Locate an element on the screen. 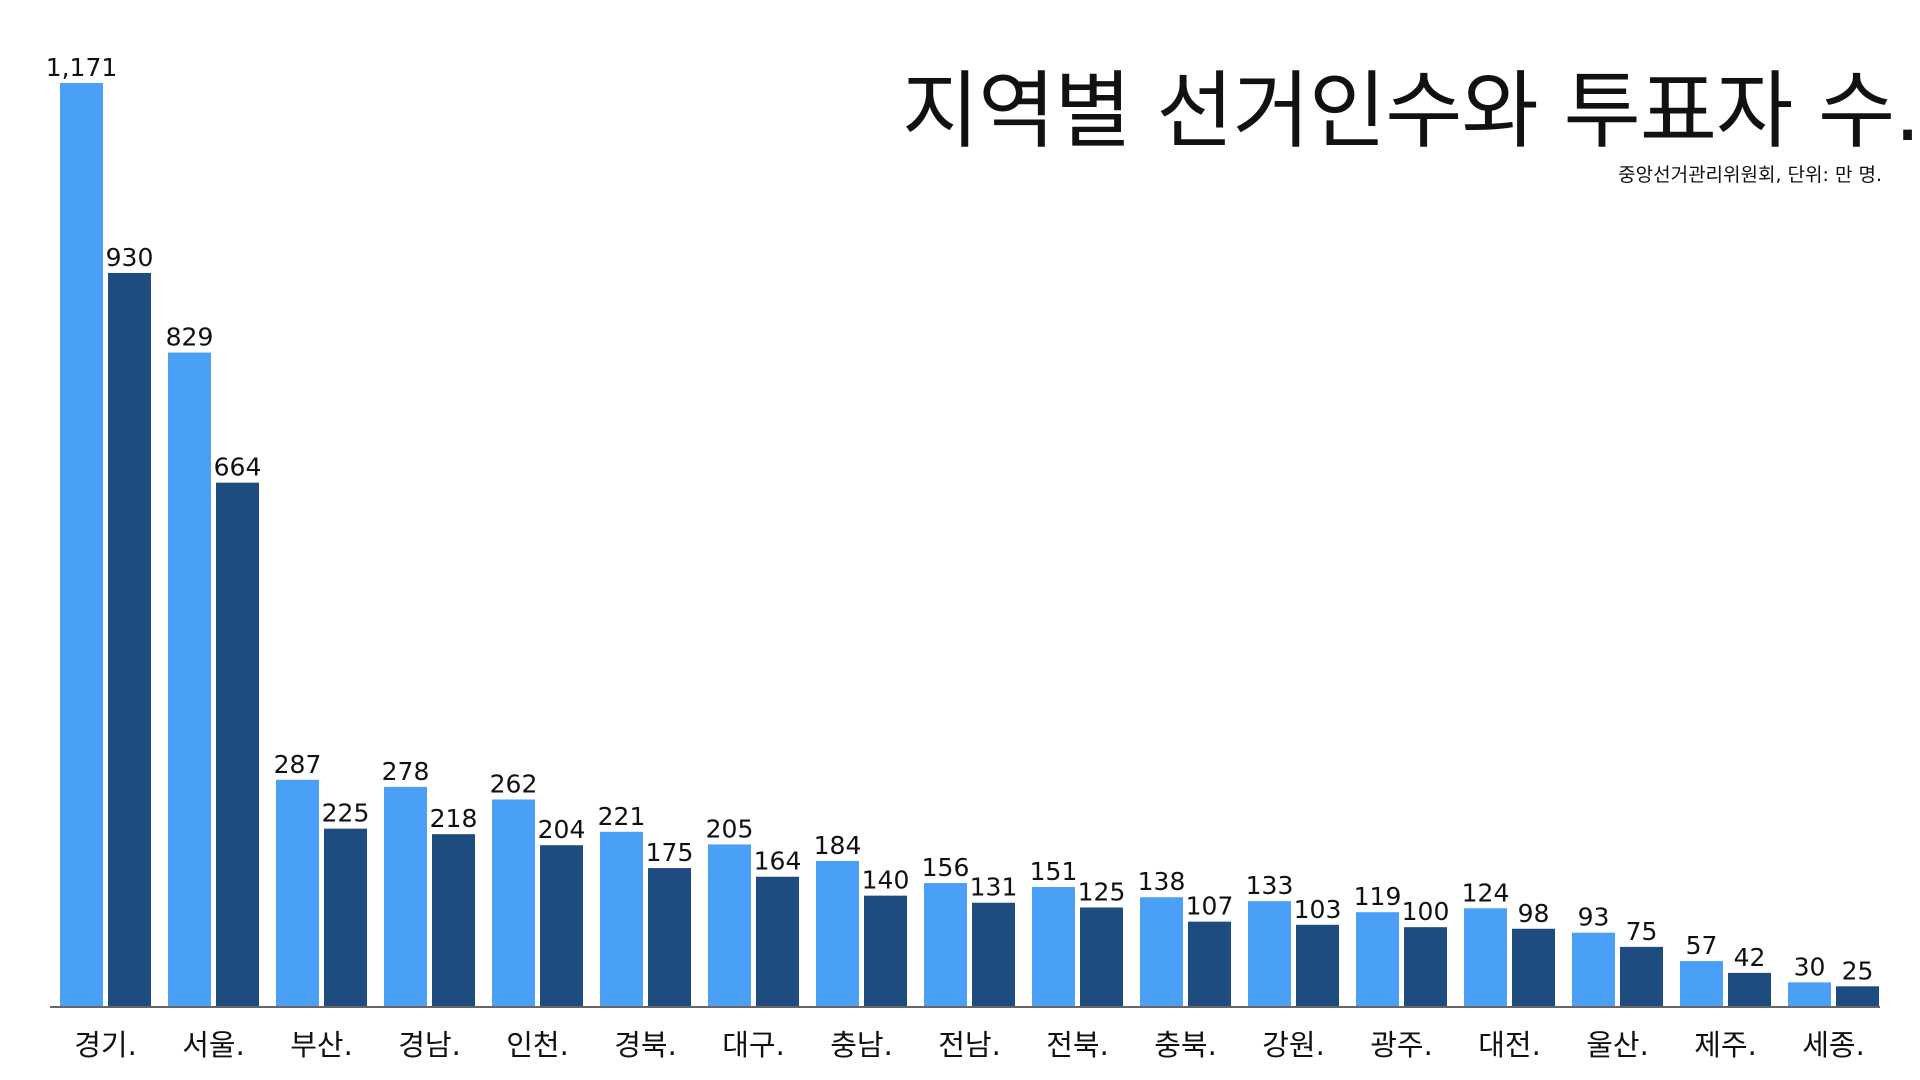 The height and width of the screenshot is (1080, 1920). category-label-16: 세종. is located at coordinates (1833, 1045).